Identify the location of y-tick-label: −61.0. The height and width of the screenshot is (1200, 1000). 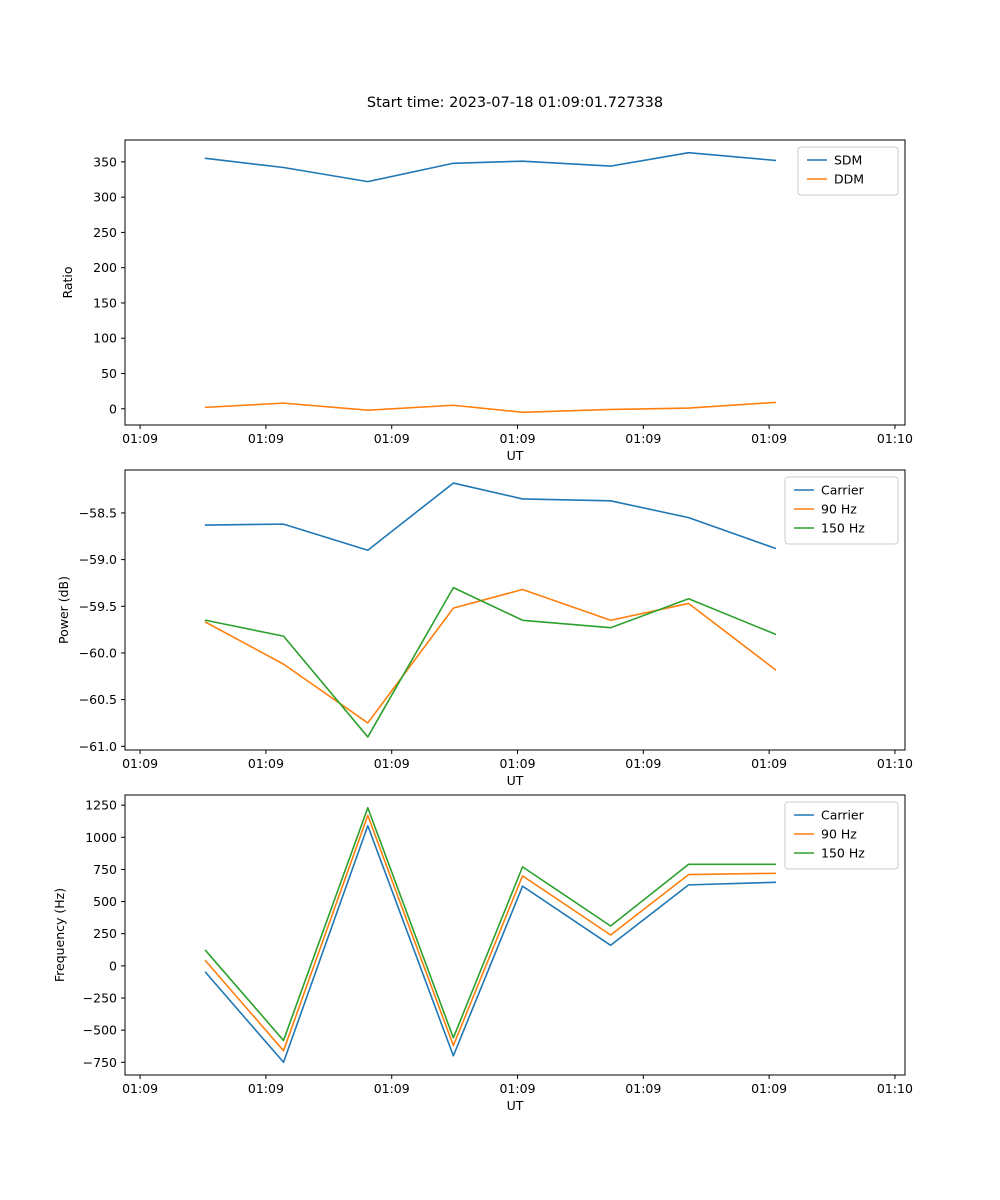
(98, 746).